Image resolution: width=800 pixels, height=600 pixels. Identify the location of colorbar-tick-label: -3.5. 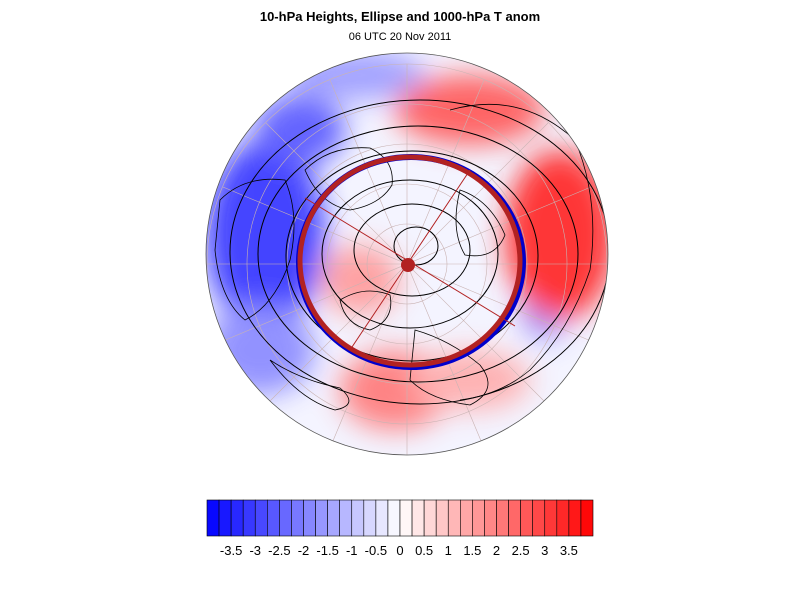
(231, 550).